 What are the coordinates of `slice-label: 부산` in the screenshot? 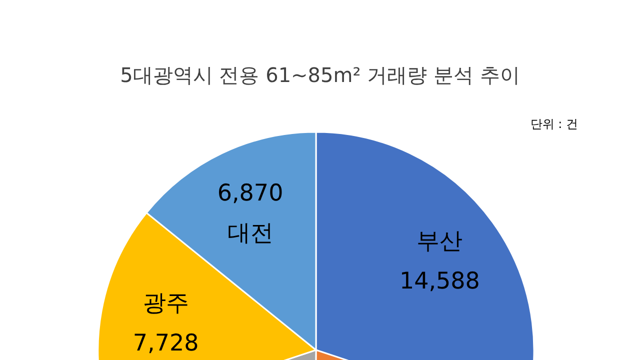 It's located at (439, 241).